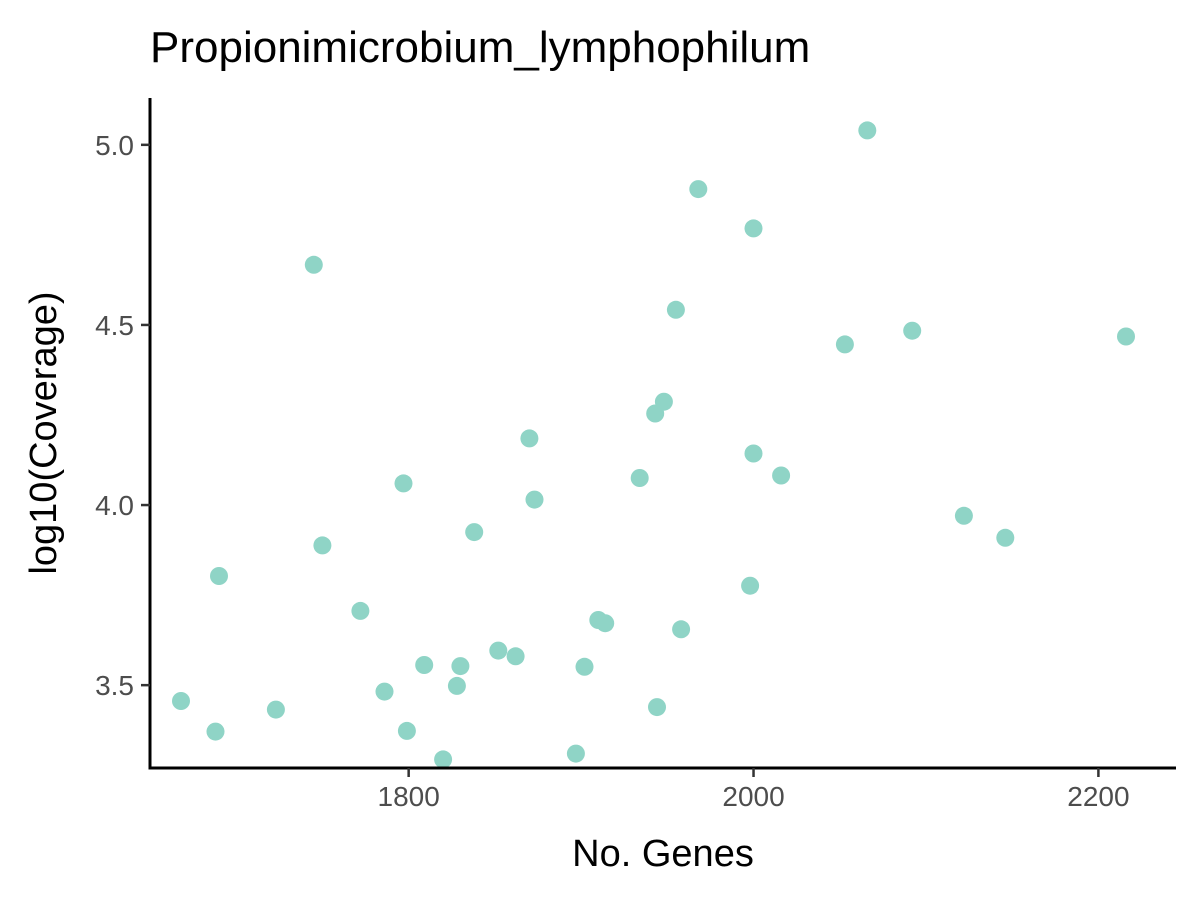 Image resolution: width=1200 pixels, height=900 pixels. Describe the element at coordinates (753, 796) in the screenshot. I see `x-tick-label: 2000` at that location.